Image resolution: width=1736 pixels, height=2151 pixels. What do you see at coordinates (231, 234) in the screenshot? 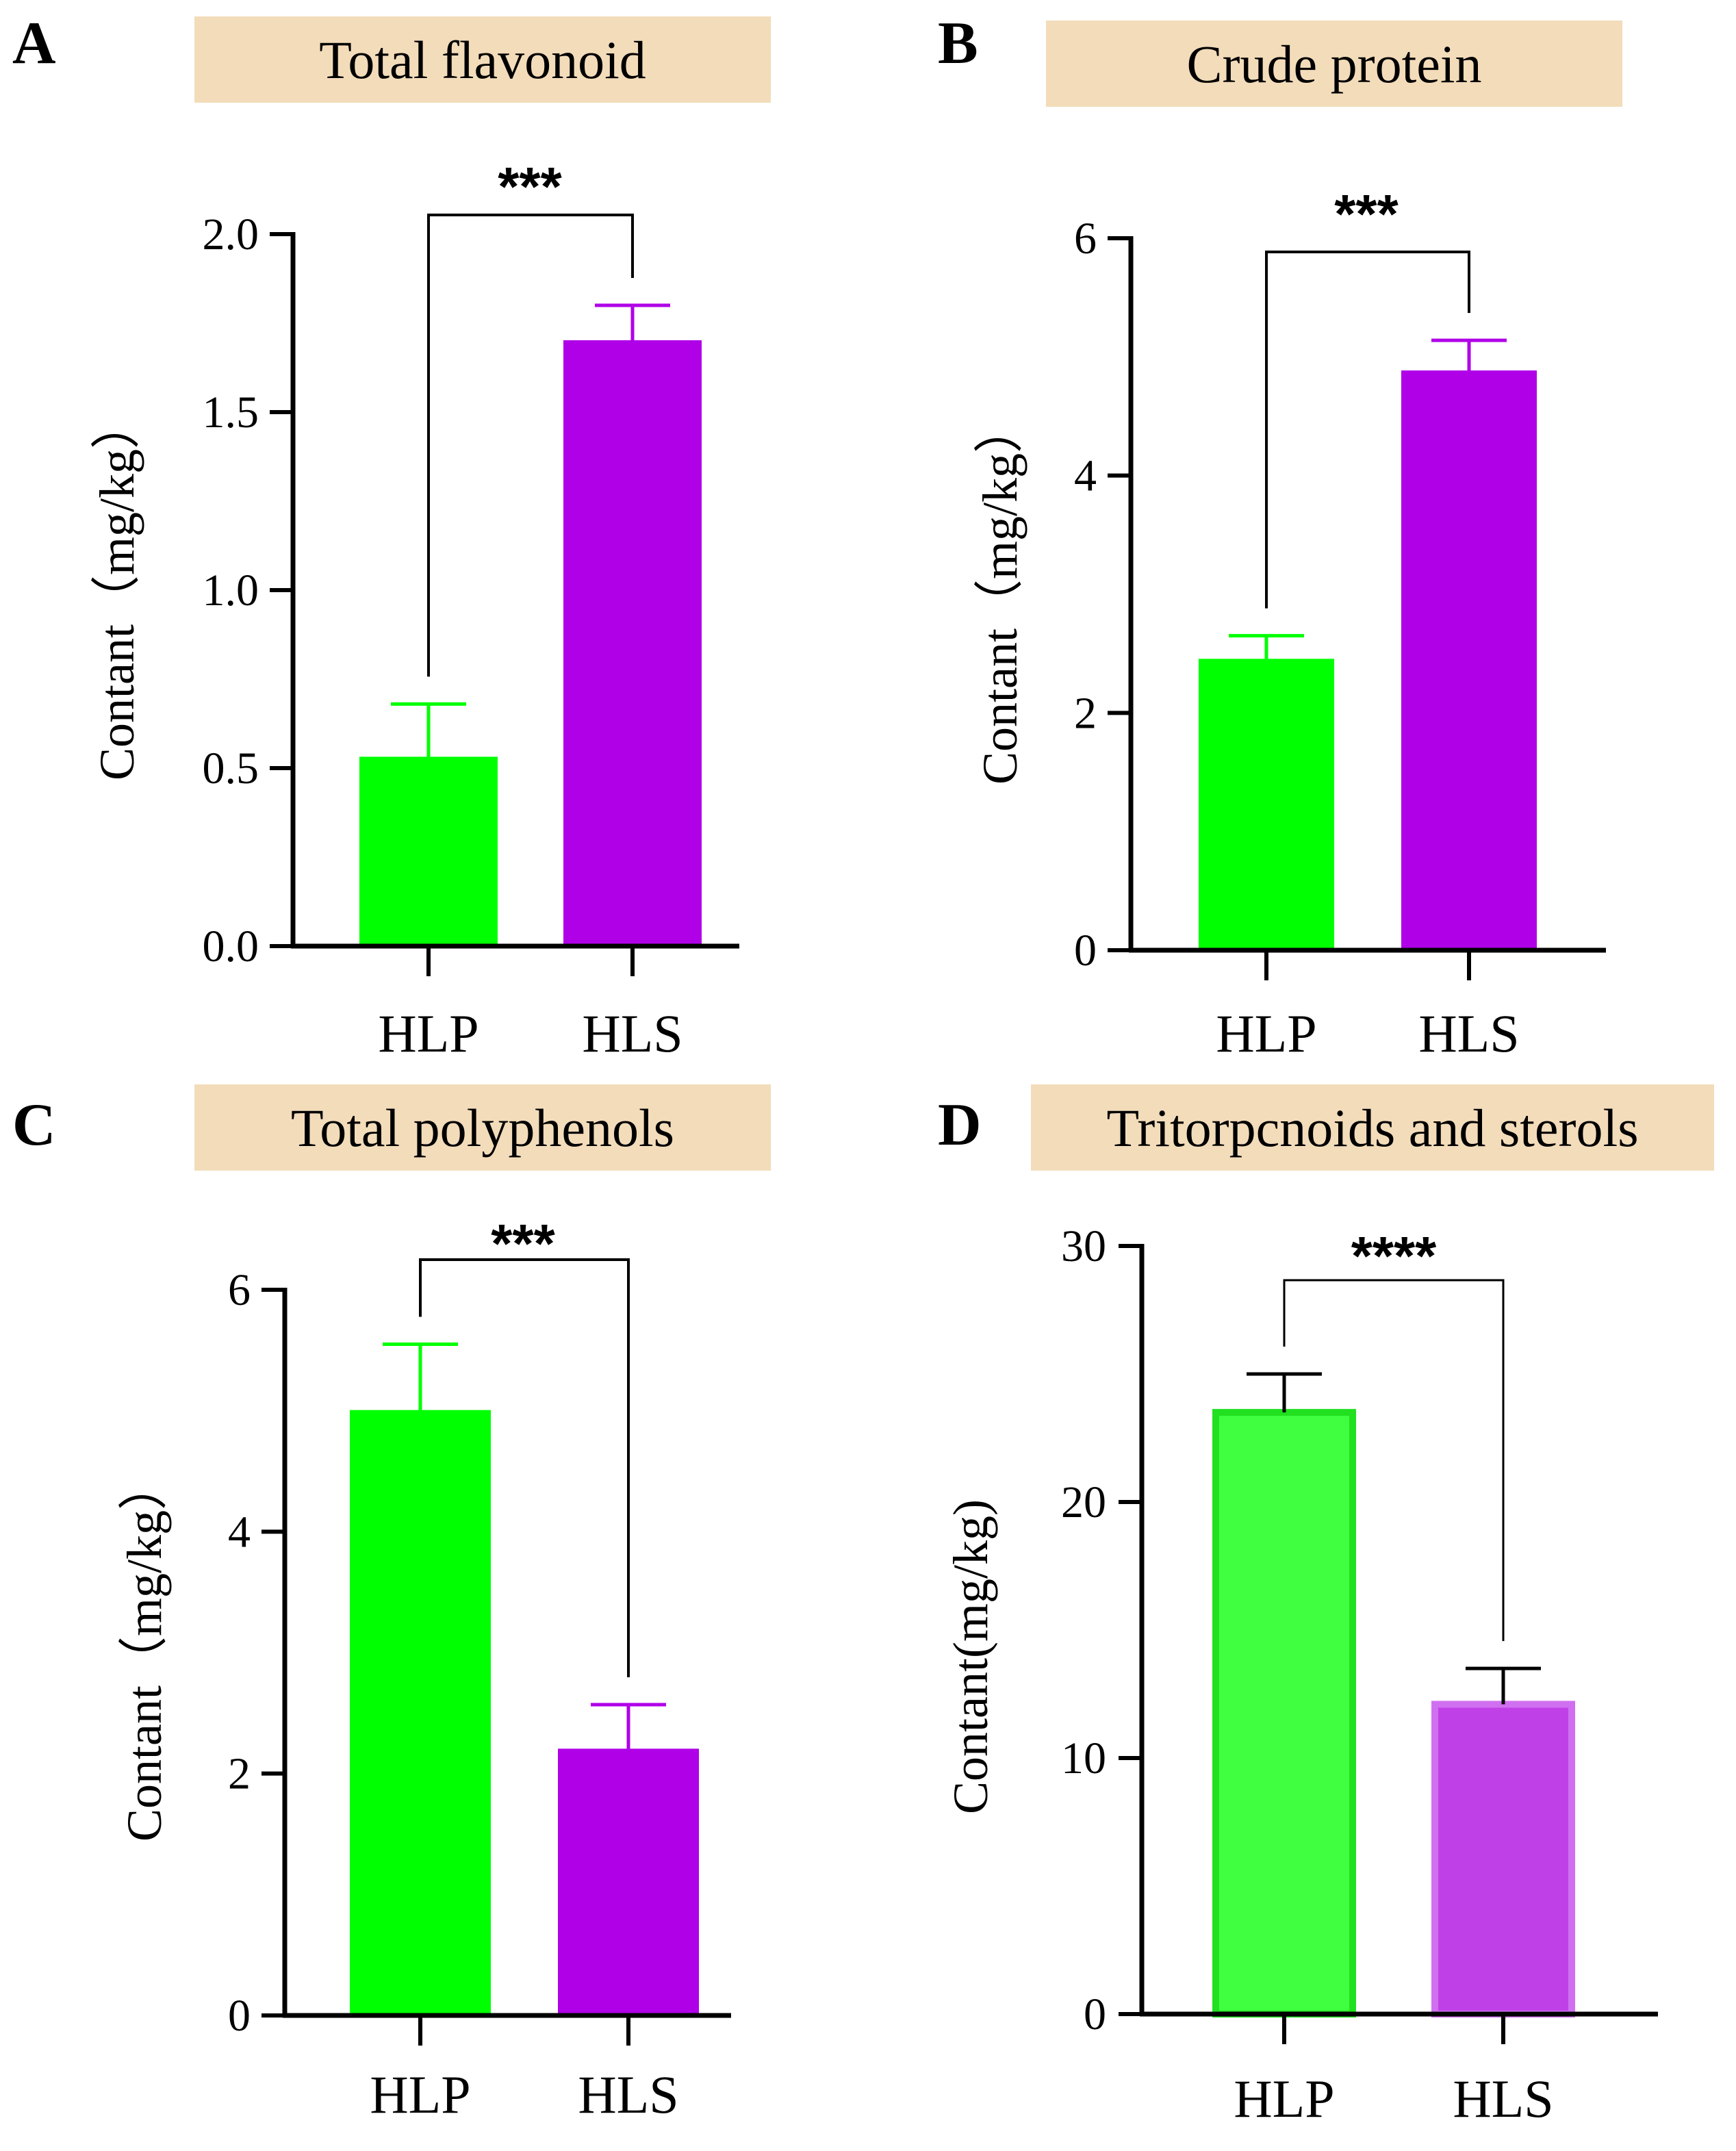
I see `y-tick-label: 2.0` at bounding box center [231, 234].